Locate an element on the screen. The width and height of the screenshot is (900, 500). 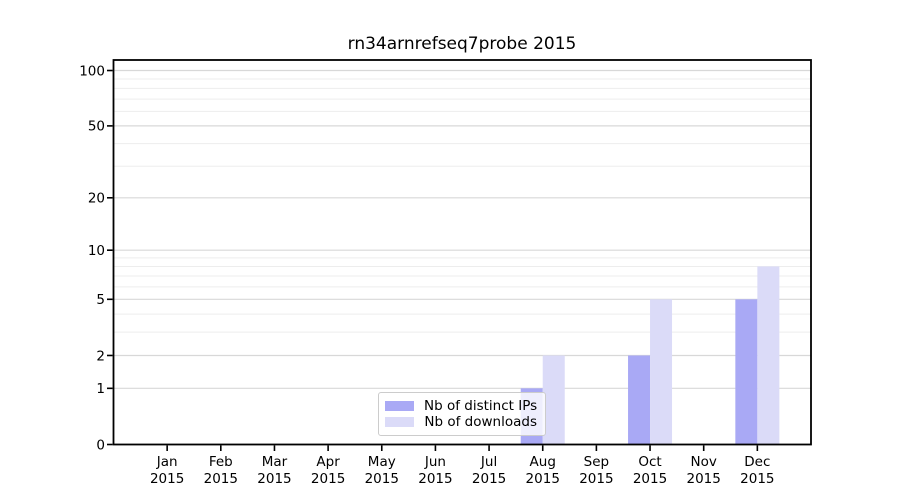
svg-text: Feb is located at coordinates (221, 462).